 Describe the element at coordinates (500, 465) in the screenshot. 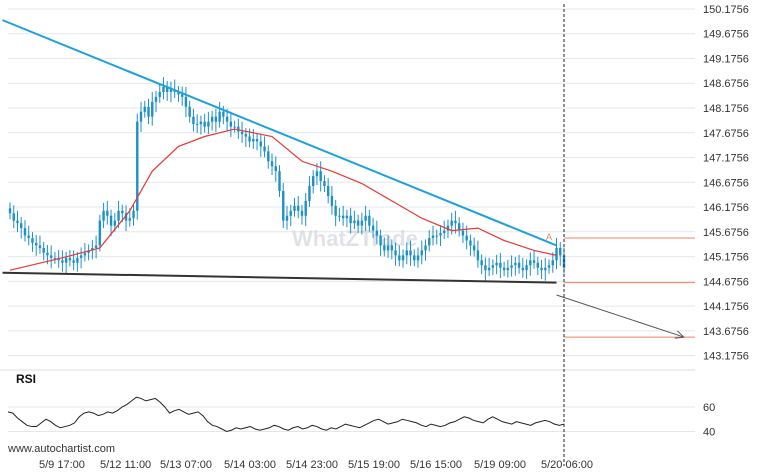

I see `x-tick-label: 5/19 09:00` at that location.